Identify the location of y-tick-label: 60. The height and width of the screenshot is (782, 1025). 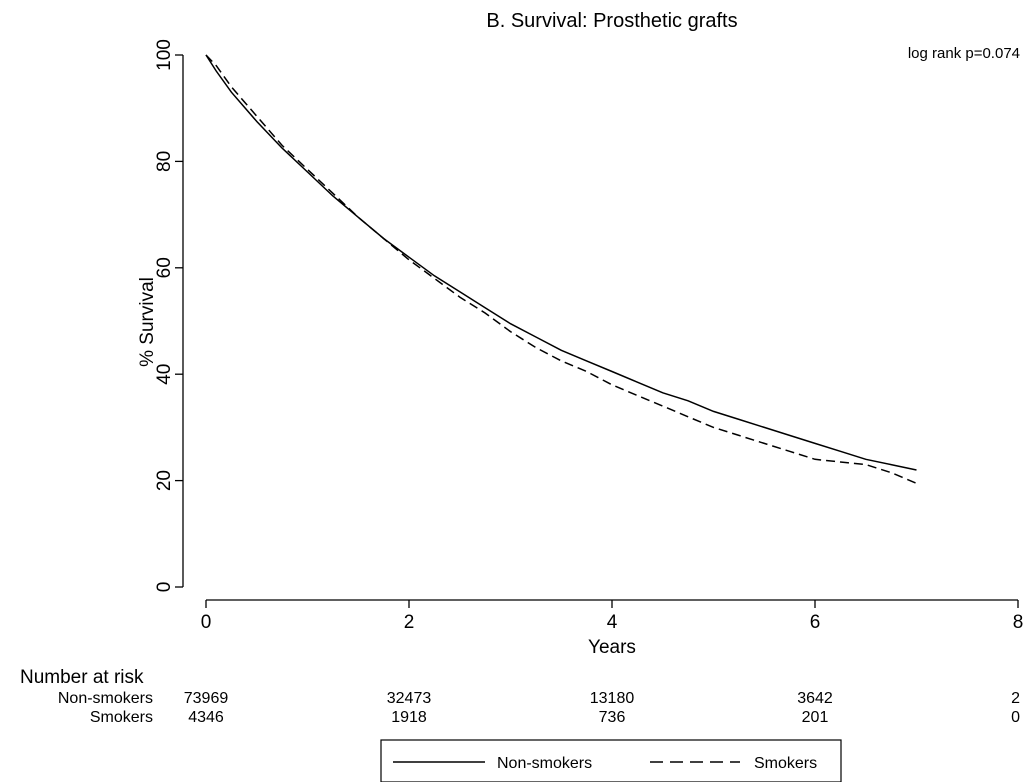
(164, 267).